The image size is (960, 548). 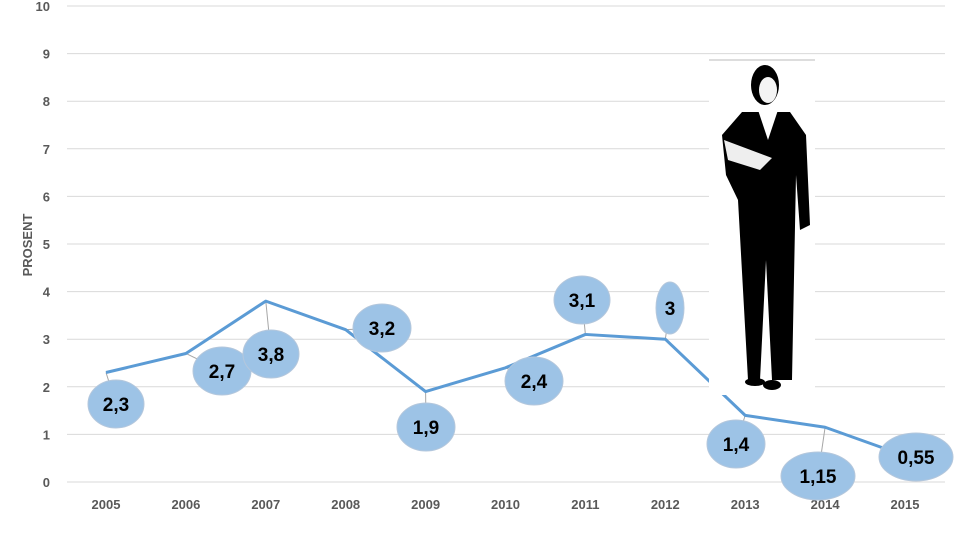 I want to click on y-tick-label: 6, so click(x=46, y=196).